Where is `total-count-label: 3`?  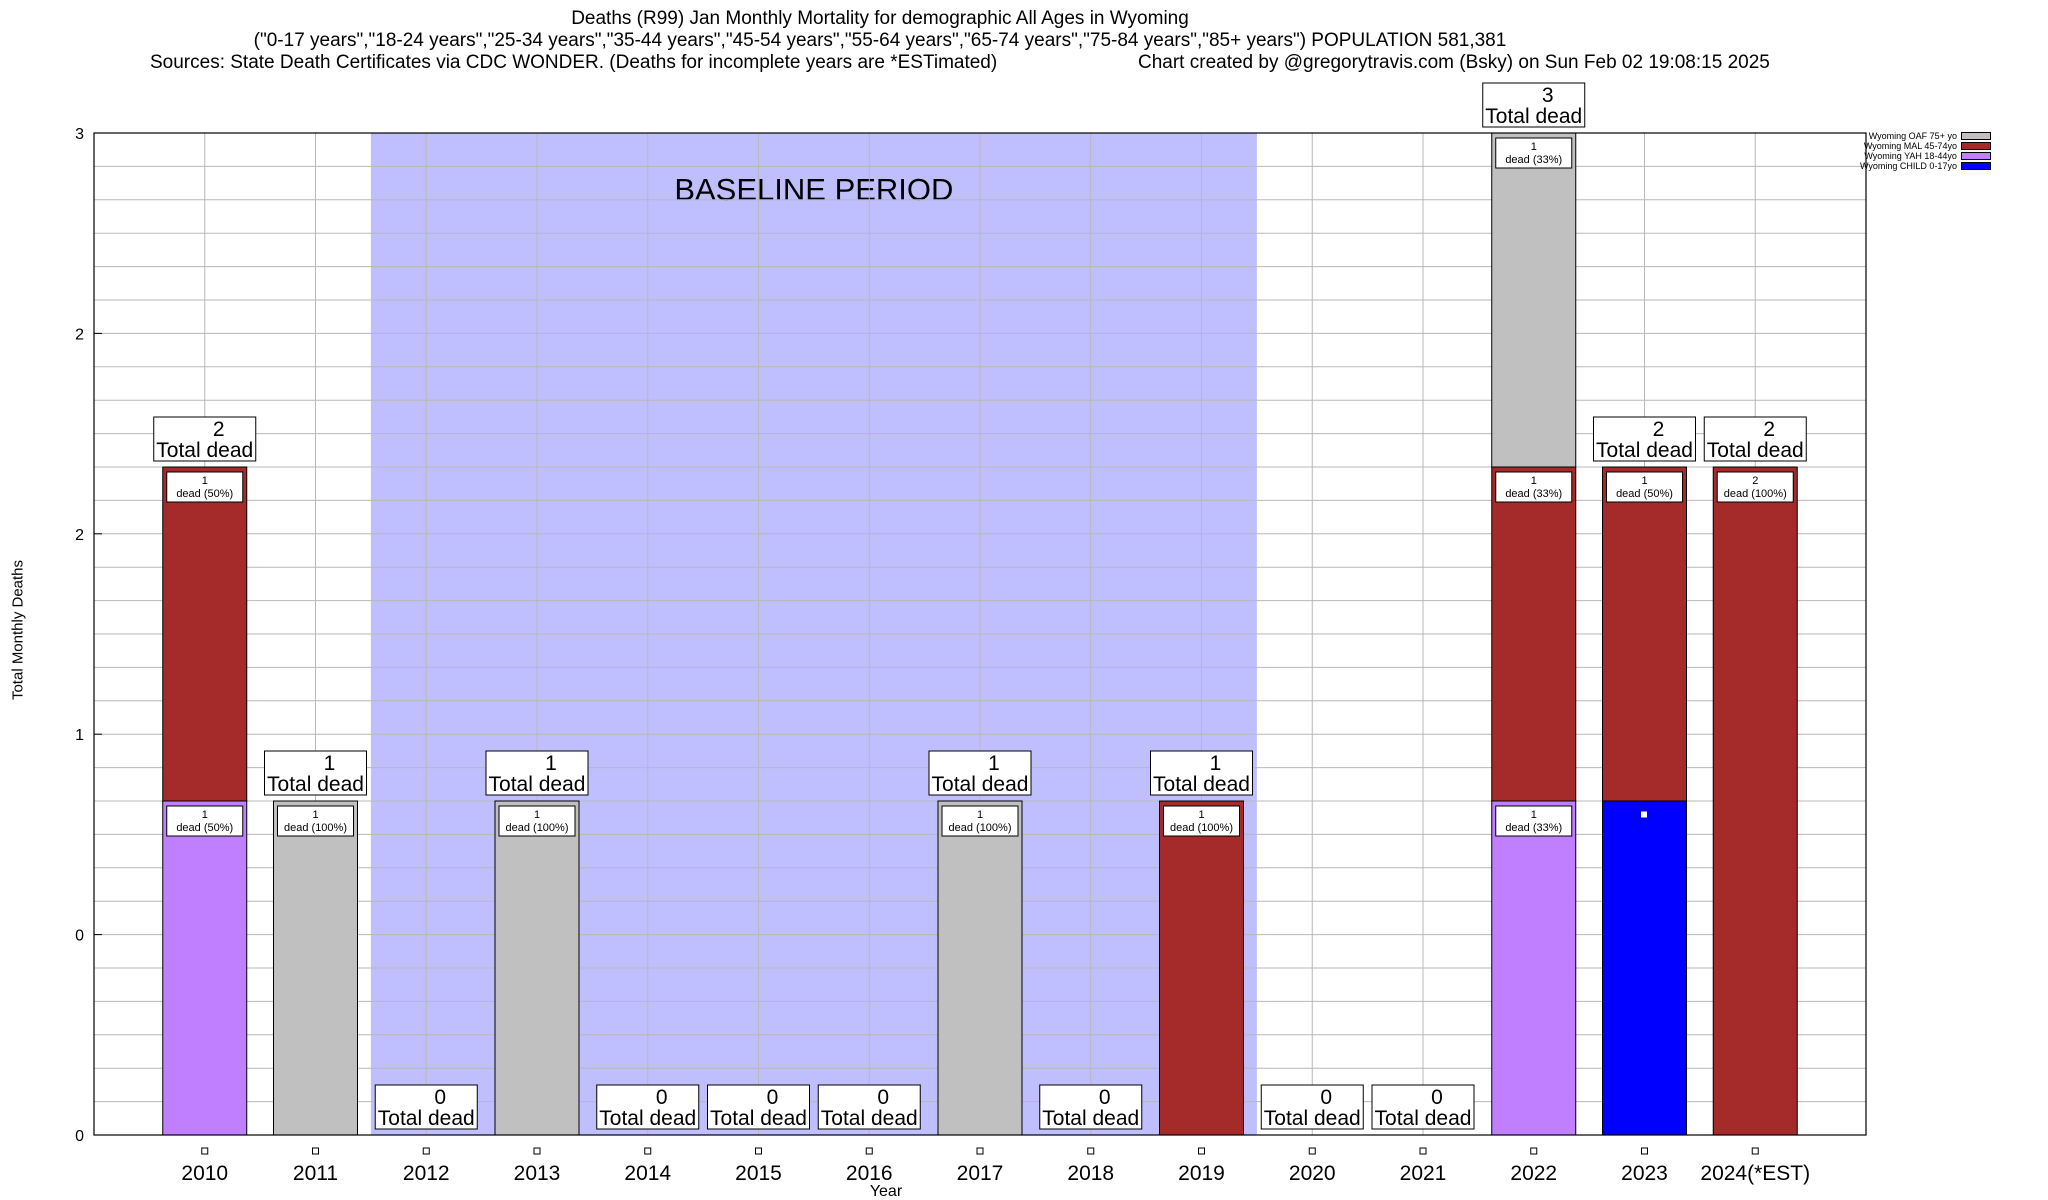
total-count-label: 3 is located at coordinates (1548, 95).